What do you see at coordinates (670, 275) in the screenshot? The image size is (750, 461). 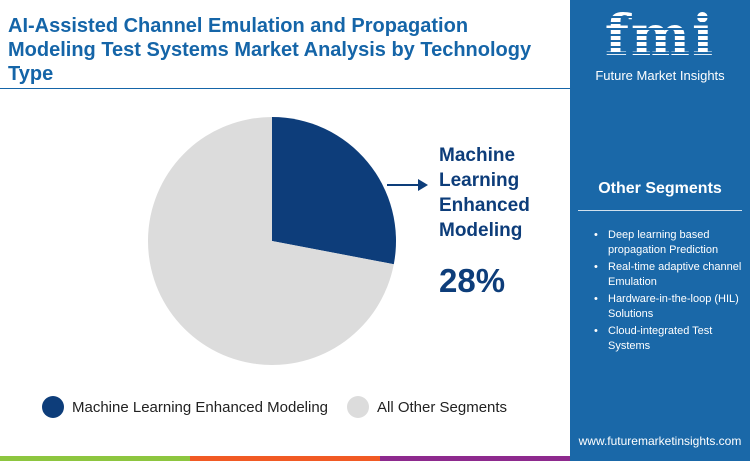 I see `list-item: Real-time adaptive channel Emulation` at bounding box center [670, 275].